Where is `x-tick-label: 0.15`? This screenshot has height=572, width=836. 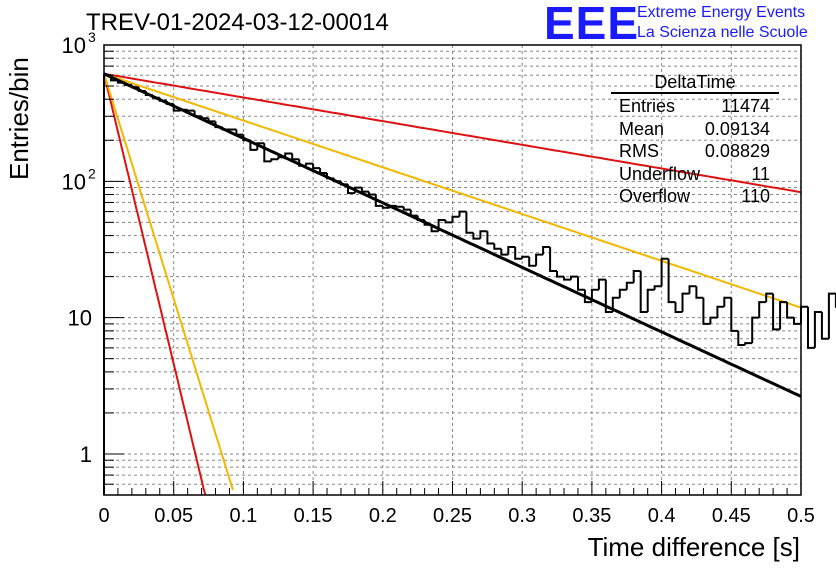 x-tick-label: 0.15 is located at coordinates (313, 516).